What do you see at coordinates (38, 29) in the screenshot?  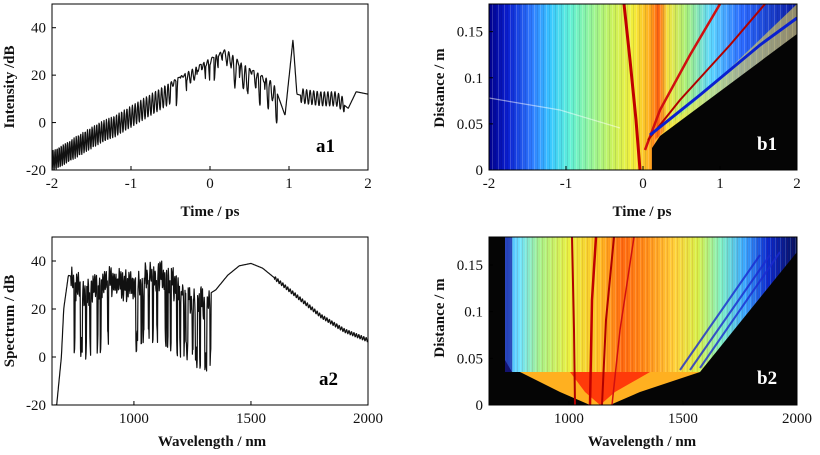 I see `a1-y-tick-label: 40` at bounding box center [38, 29].